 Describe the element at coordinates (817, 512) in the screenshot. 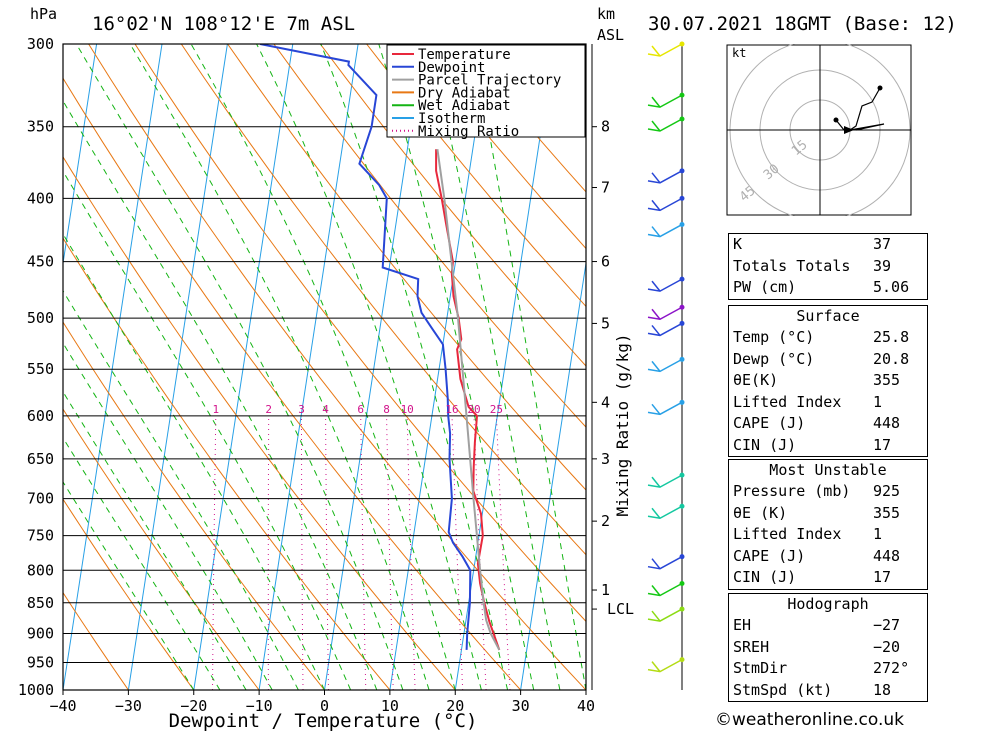

I see `most-unstable-row: θE (K) 355` at that location.